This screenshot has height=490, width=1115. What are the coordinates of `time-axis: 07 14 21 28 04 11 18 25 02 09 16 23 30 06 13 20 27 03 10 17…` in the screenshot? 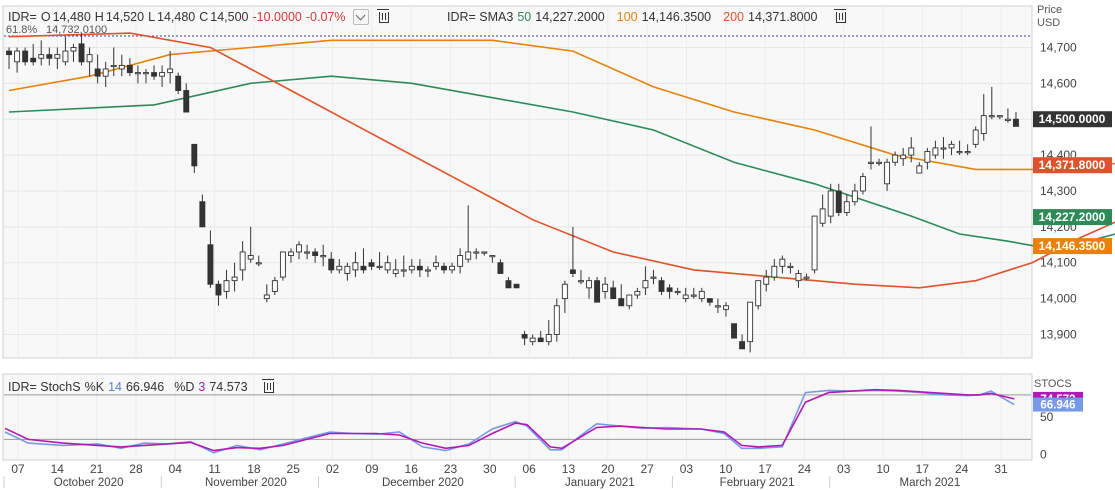 It's located at (505, 475).